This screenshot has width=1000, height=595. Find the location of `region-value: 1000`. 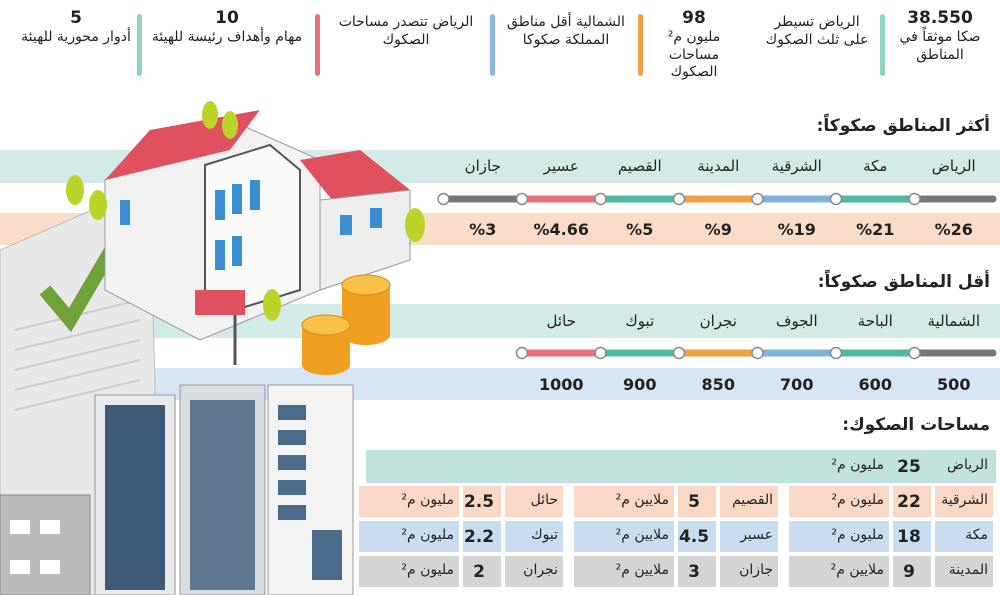

region-value: 1000 is located at coordinates (561, 384).